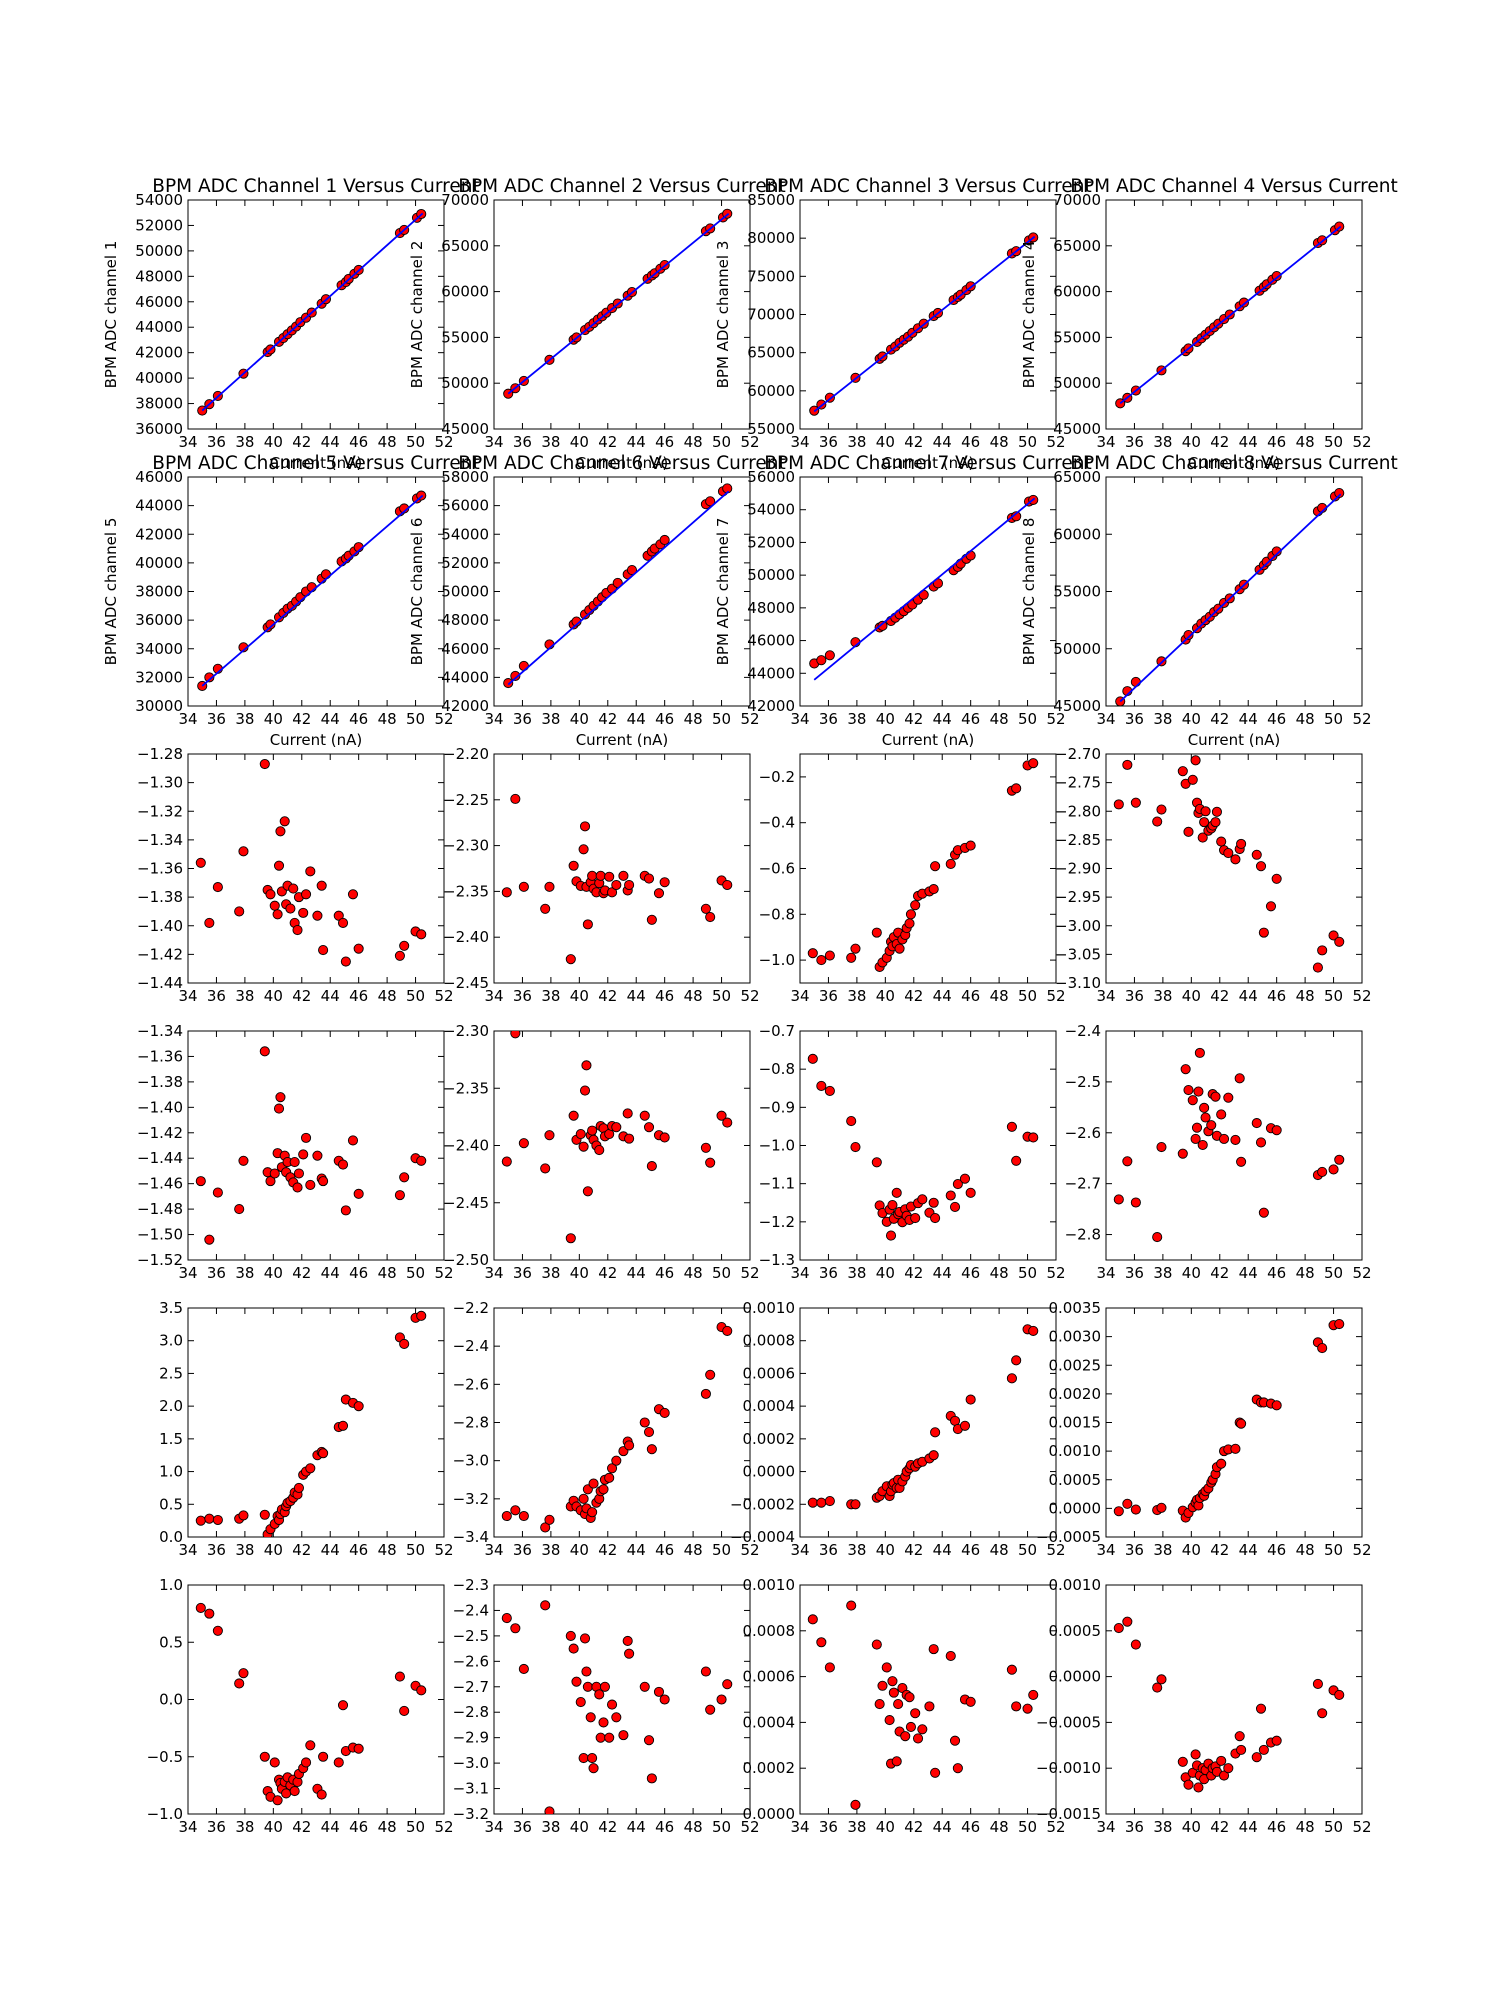  What do you see at coordinates (111, 315) in the screenshot?
I see `y-axis-label: BPM ADC channel 1` at bounding box center [111, 315].